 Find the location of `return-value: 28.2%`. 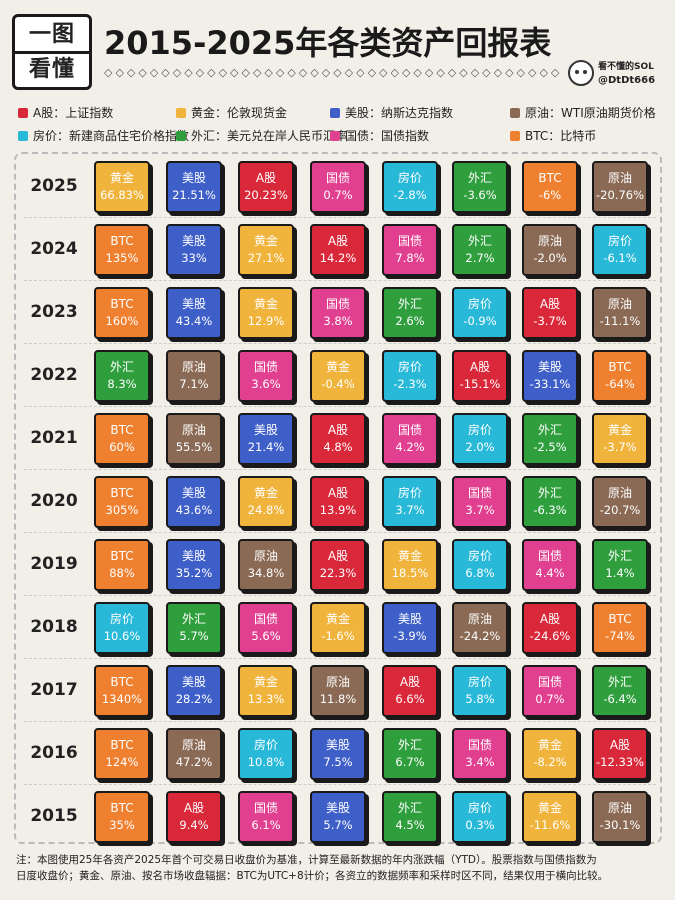

return-value: 28.2% is located at coordinates (194, 699).